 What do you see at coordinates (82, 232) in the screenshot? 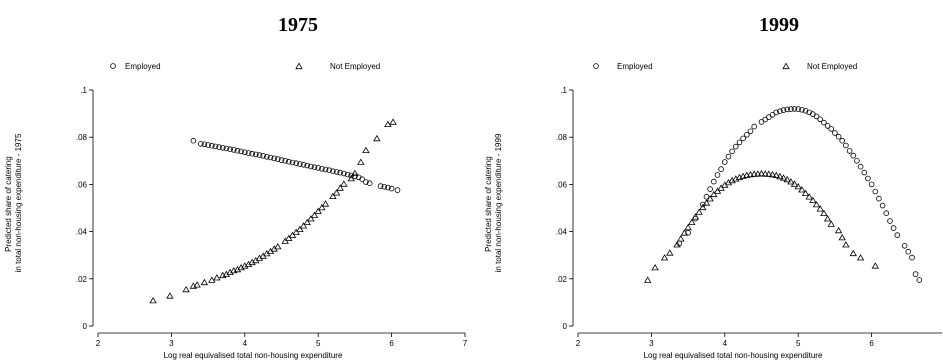
I see `y-tick-label: .04` at bounding box center [82, 232].